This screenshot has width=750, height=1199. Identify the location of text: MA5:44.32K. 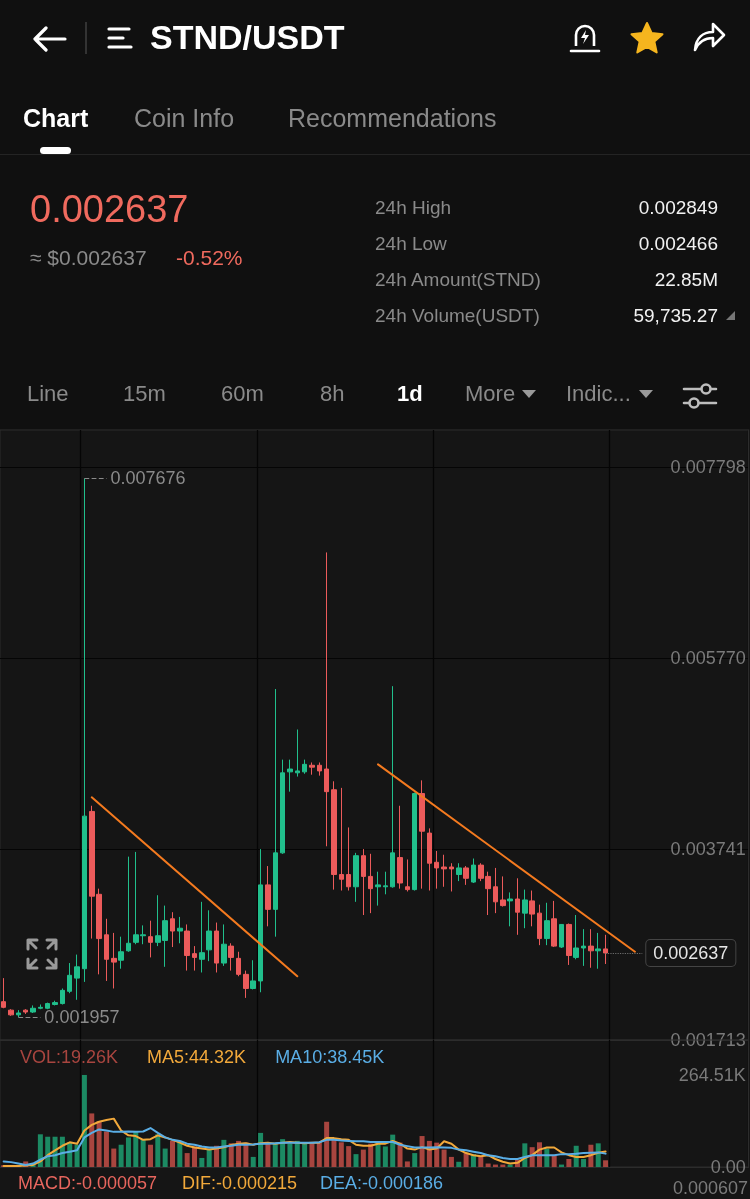
(197, 1057).